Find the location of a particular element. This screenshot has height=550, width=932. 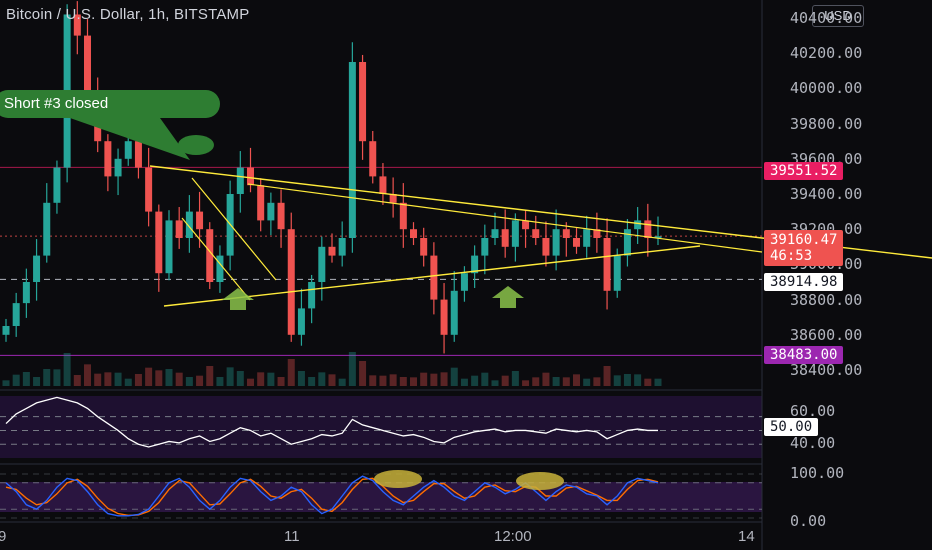

last-price-tag: 39160.47 46:53 is located at coordinates (804, 248).